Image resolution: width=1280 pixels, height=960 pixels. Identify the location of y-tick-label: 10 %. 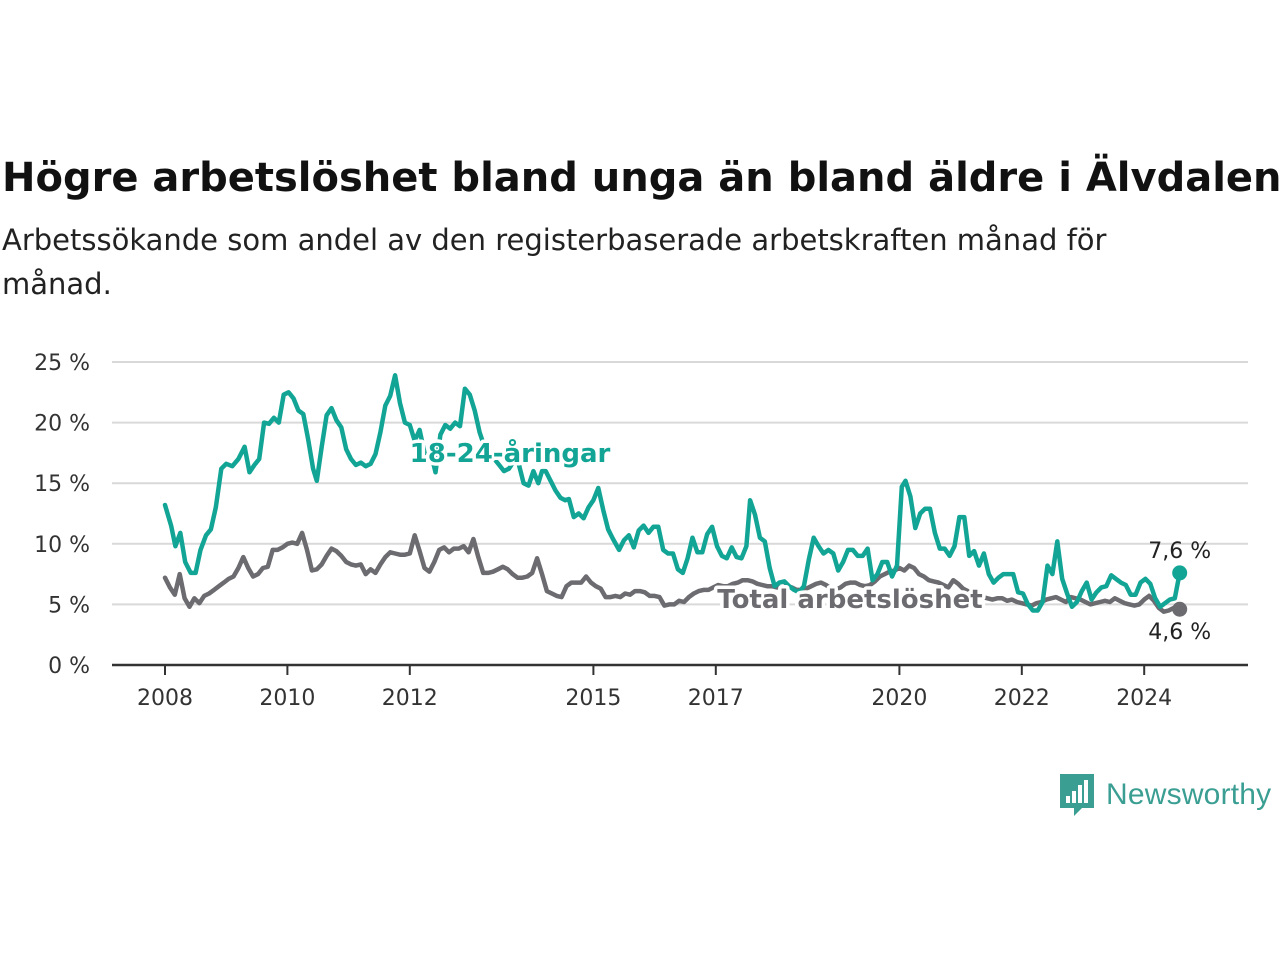
(62, 545).